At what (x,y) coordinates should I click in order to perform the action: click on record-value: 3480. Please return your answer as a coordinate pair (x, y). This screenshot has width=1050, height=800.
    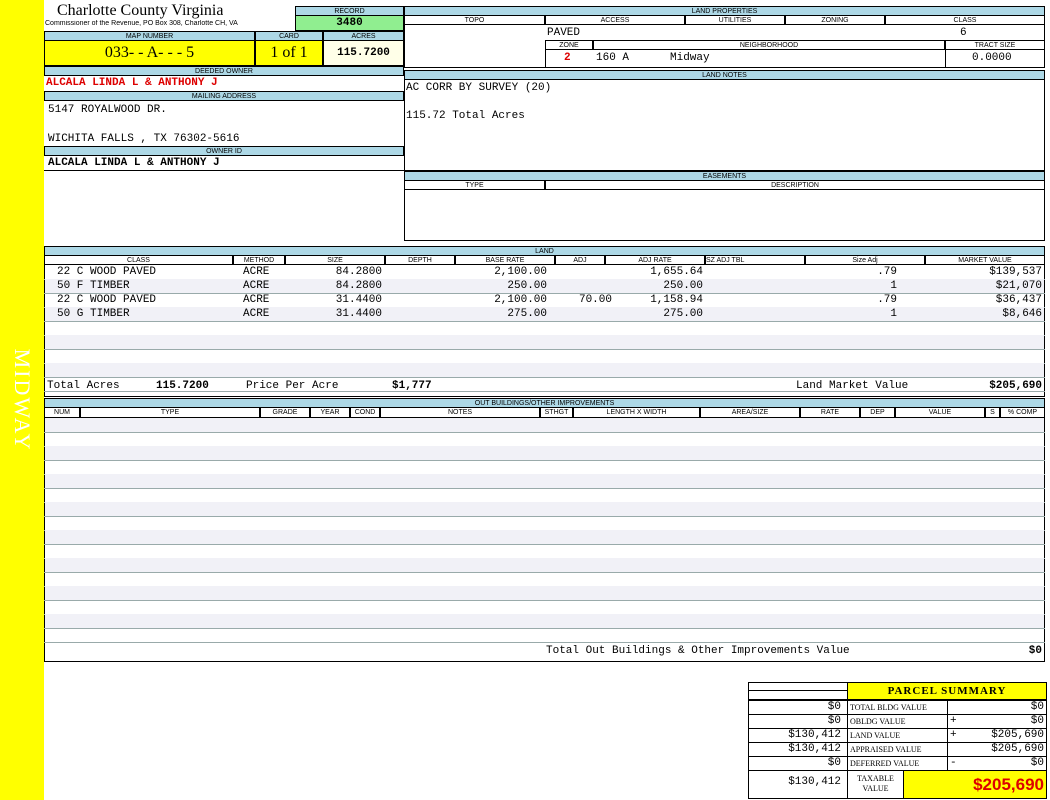
    Looking at the image, I should click on (349, 23).